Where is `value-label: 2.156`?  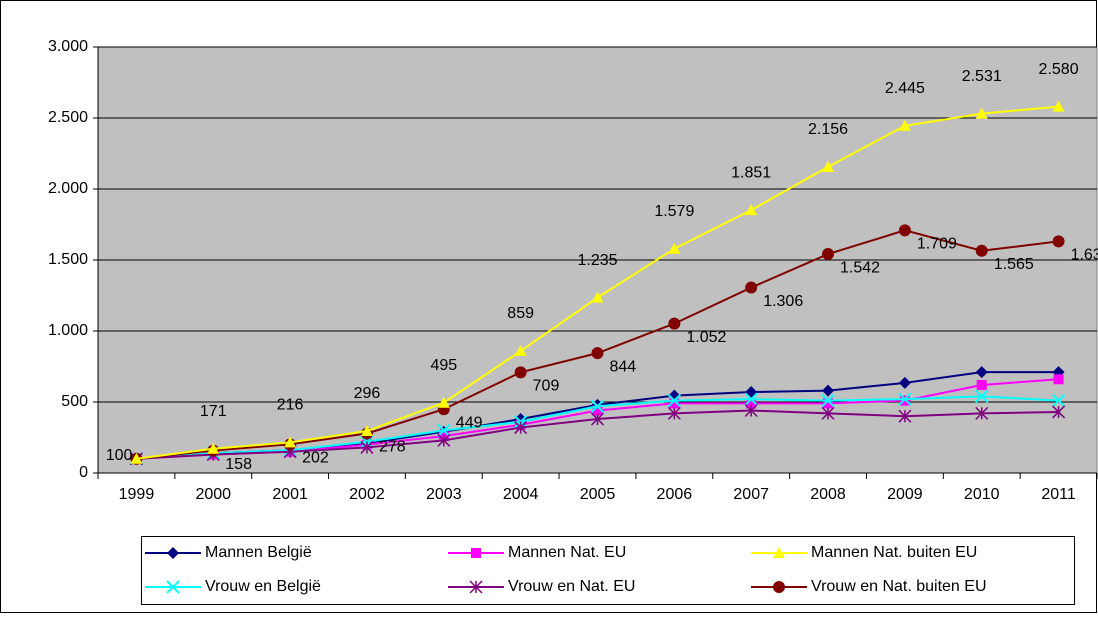
value-label: 2.156 is located at coordinates (828, 129).